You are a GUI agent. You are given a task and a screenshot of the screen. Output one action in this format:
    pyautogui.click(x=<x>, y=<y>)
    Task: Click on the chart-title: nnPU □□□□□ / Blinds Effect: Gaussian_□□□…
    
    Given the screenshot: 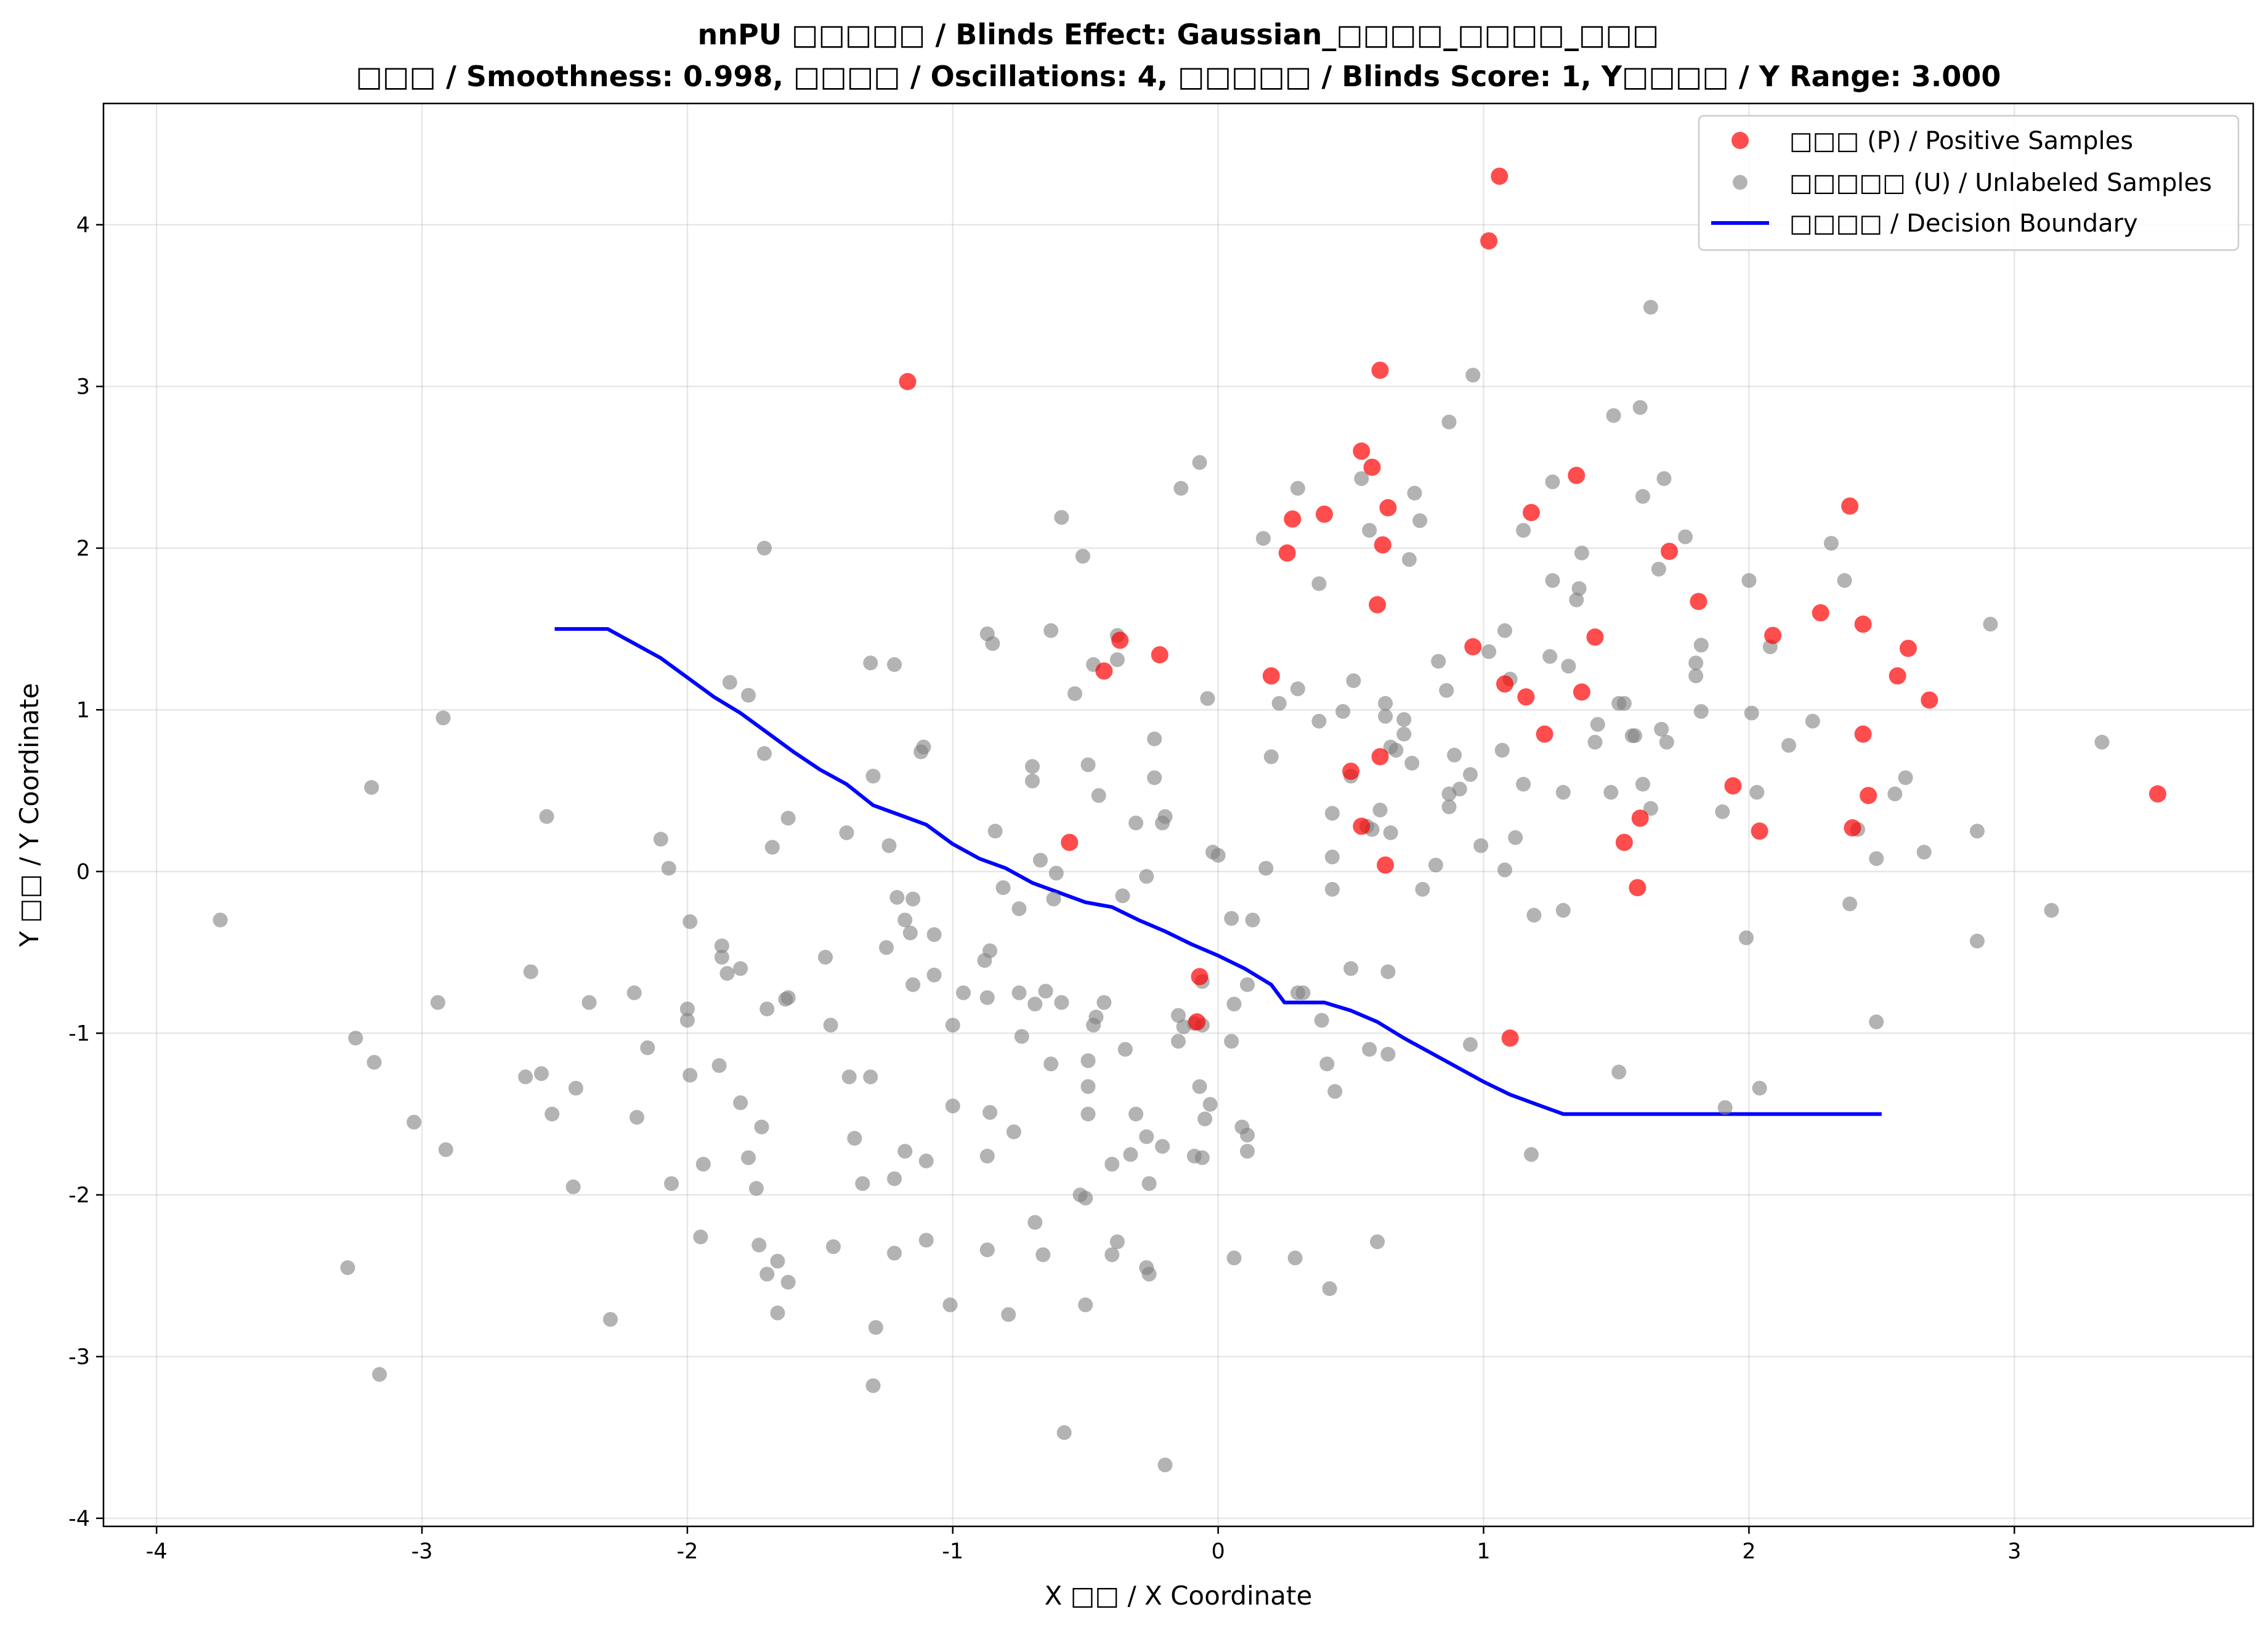 What is the action you would take?
    pyautogui.click(x=1179, y=34)
    